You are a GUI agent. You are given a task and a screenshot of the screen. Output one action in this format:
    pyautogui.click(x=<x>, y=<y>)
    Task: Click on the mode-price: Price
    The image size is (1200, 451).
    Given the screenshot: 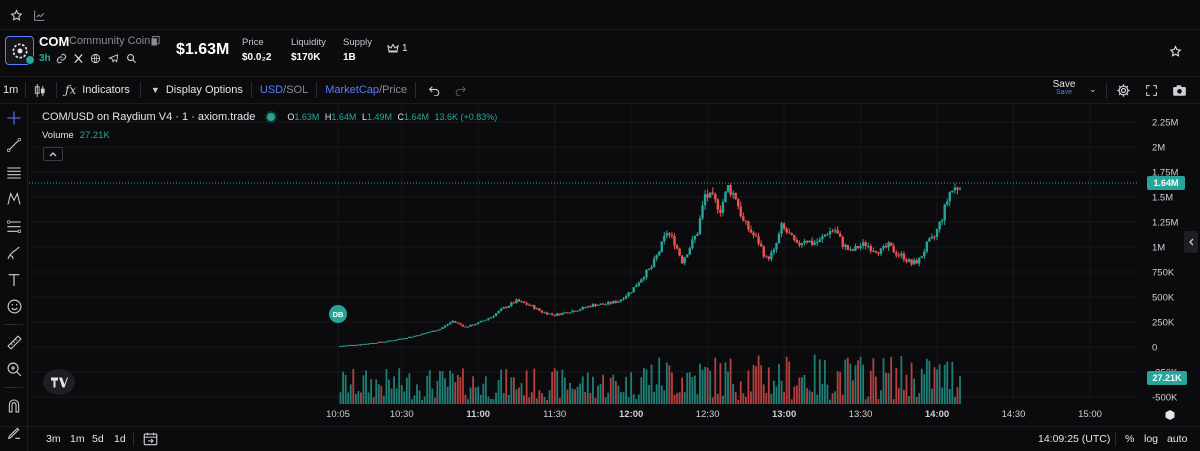 What is the action you would take?
    pyautogui.click(x=395, y=90)
    